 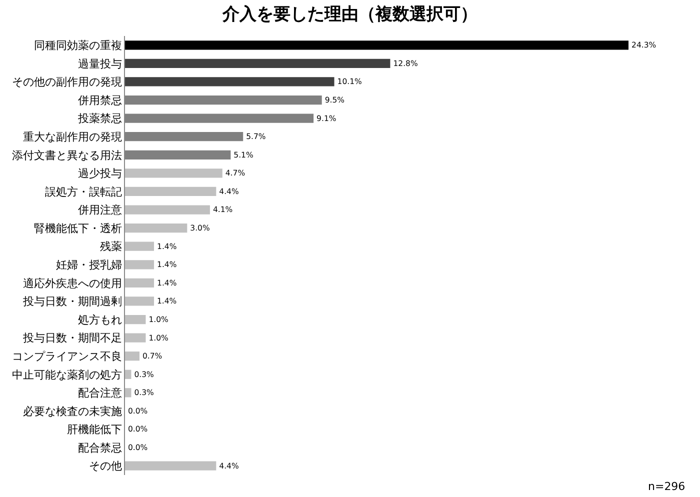 I want to click on y-tick-label: 重大な副作用の発現, so click(x=72, y=137).